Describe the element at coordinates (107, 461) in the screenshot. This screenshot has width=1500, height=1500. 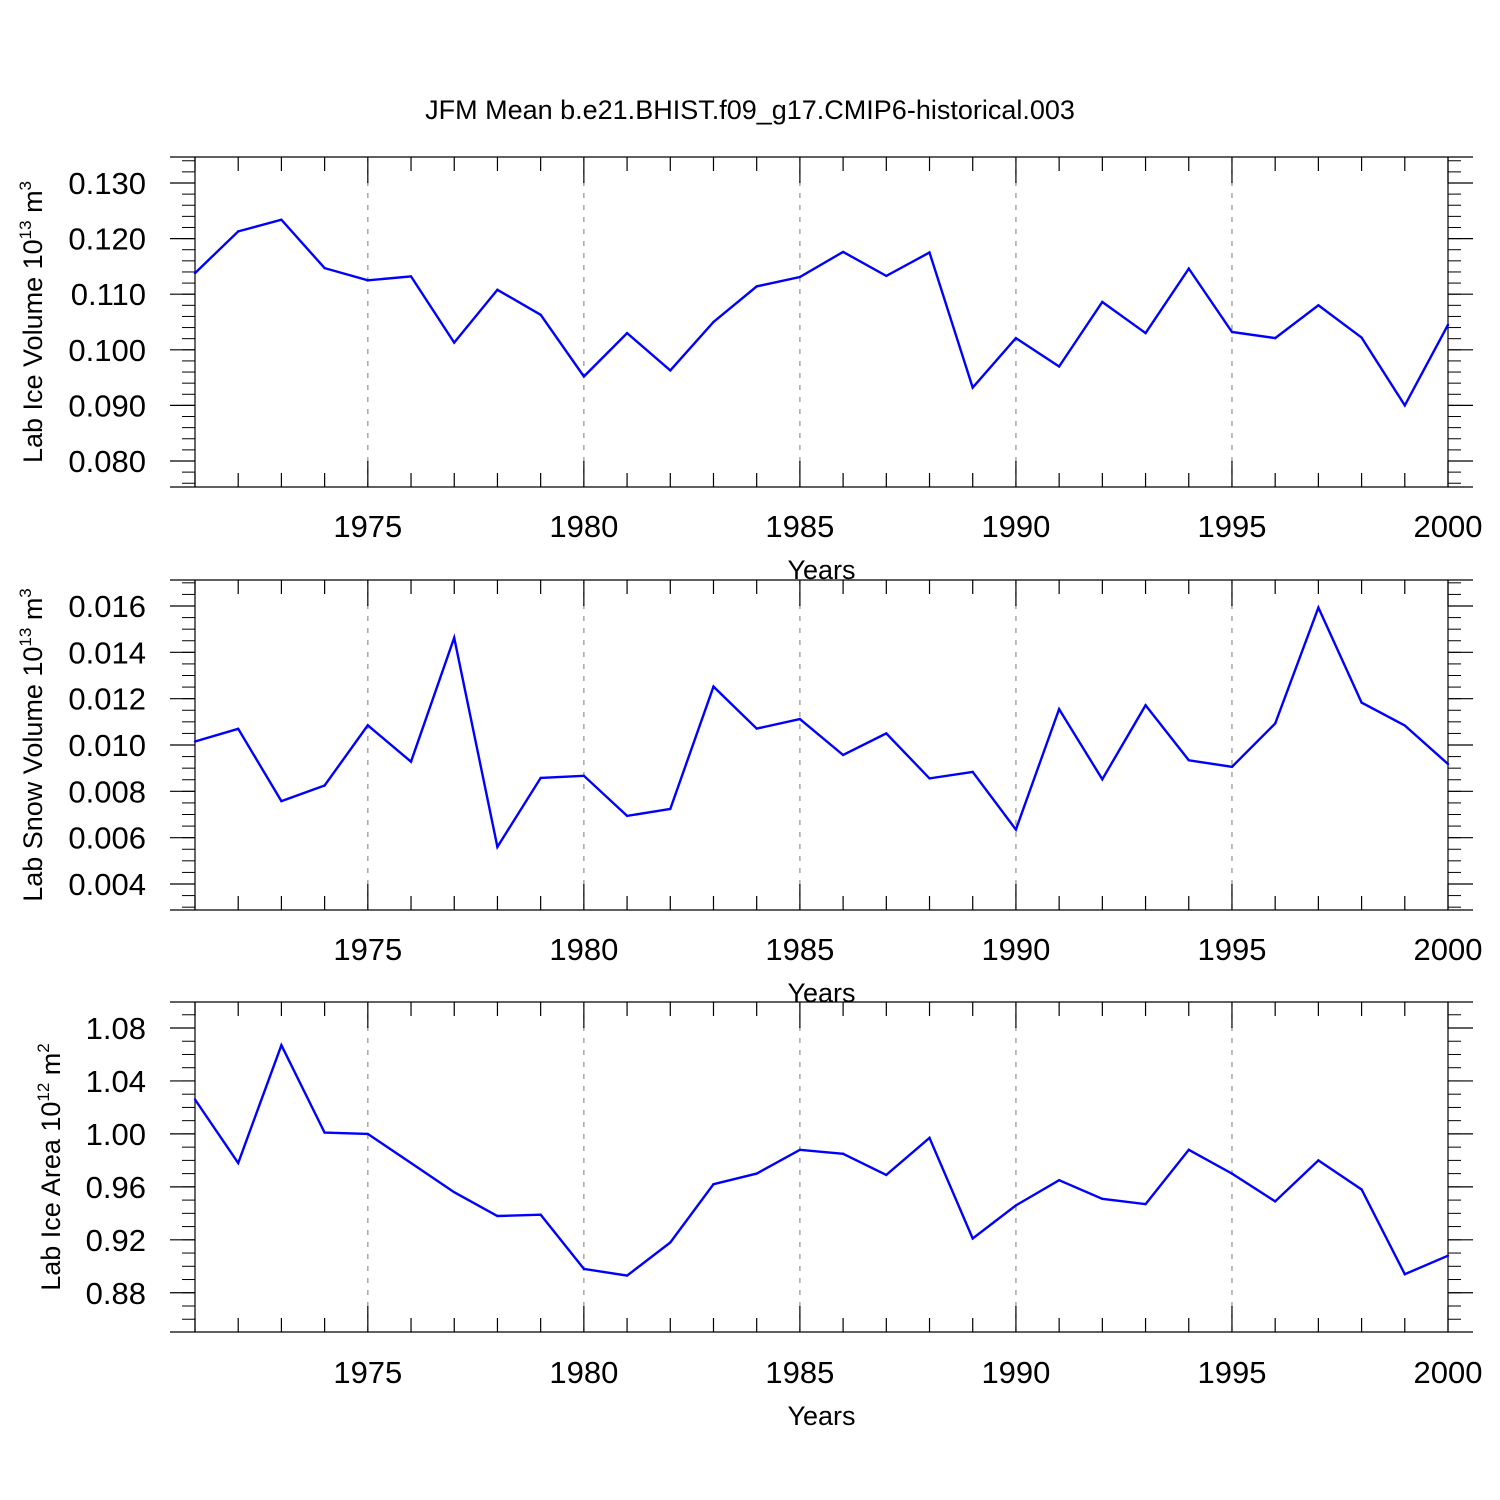
I see `y-tick-label: 0.080` at that location.